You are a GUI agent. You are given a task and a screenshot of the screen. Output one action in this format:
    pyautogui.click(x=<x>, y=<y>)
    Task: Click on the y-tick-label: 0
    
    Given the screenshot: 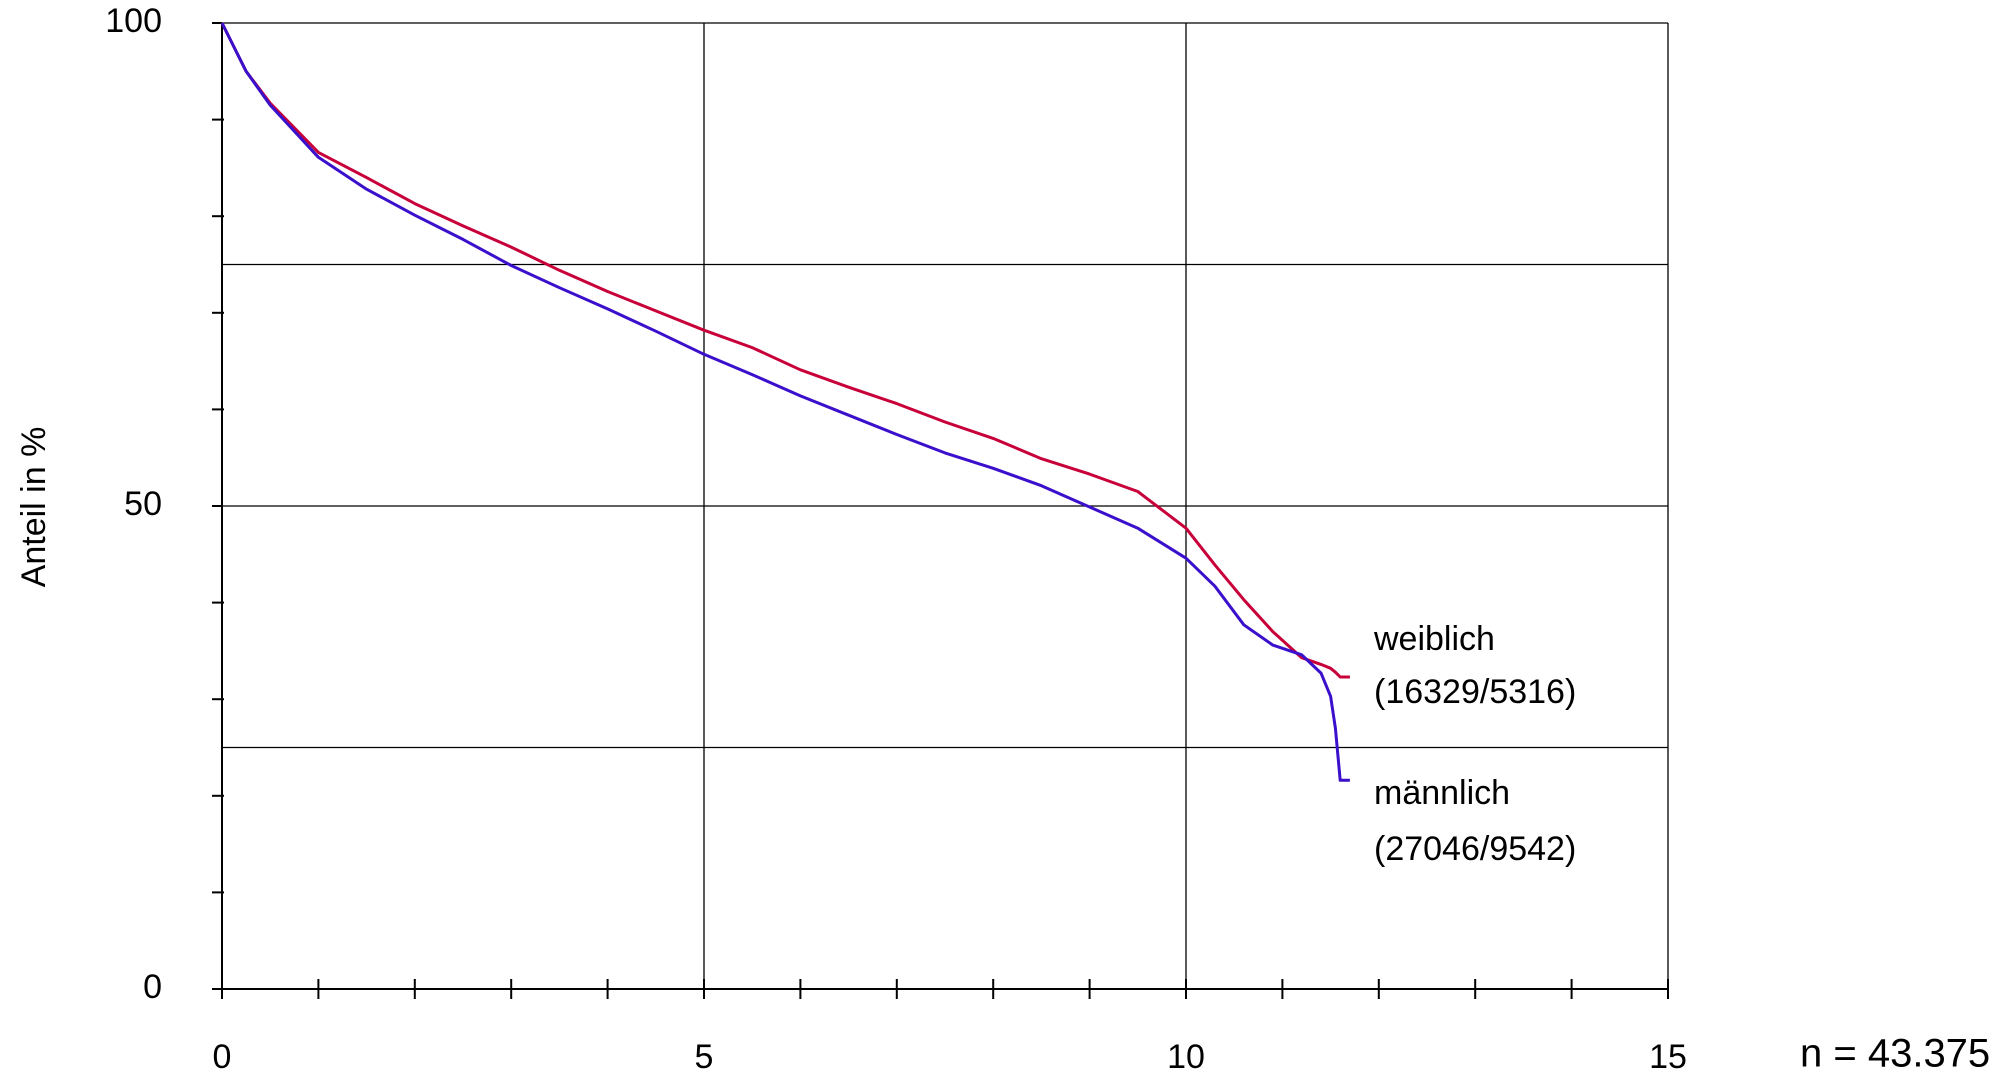 What is the action you would take?
    pyautogui.click(x=152, y=987)
    